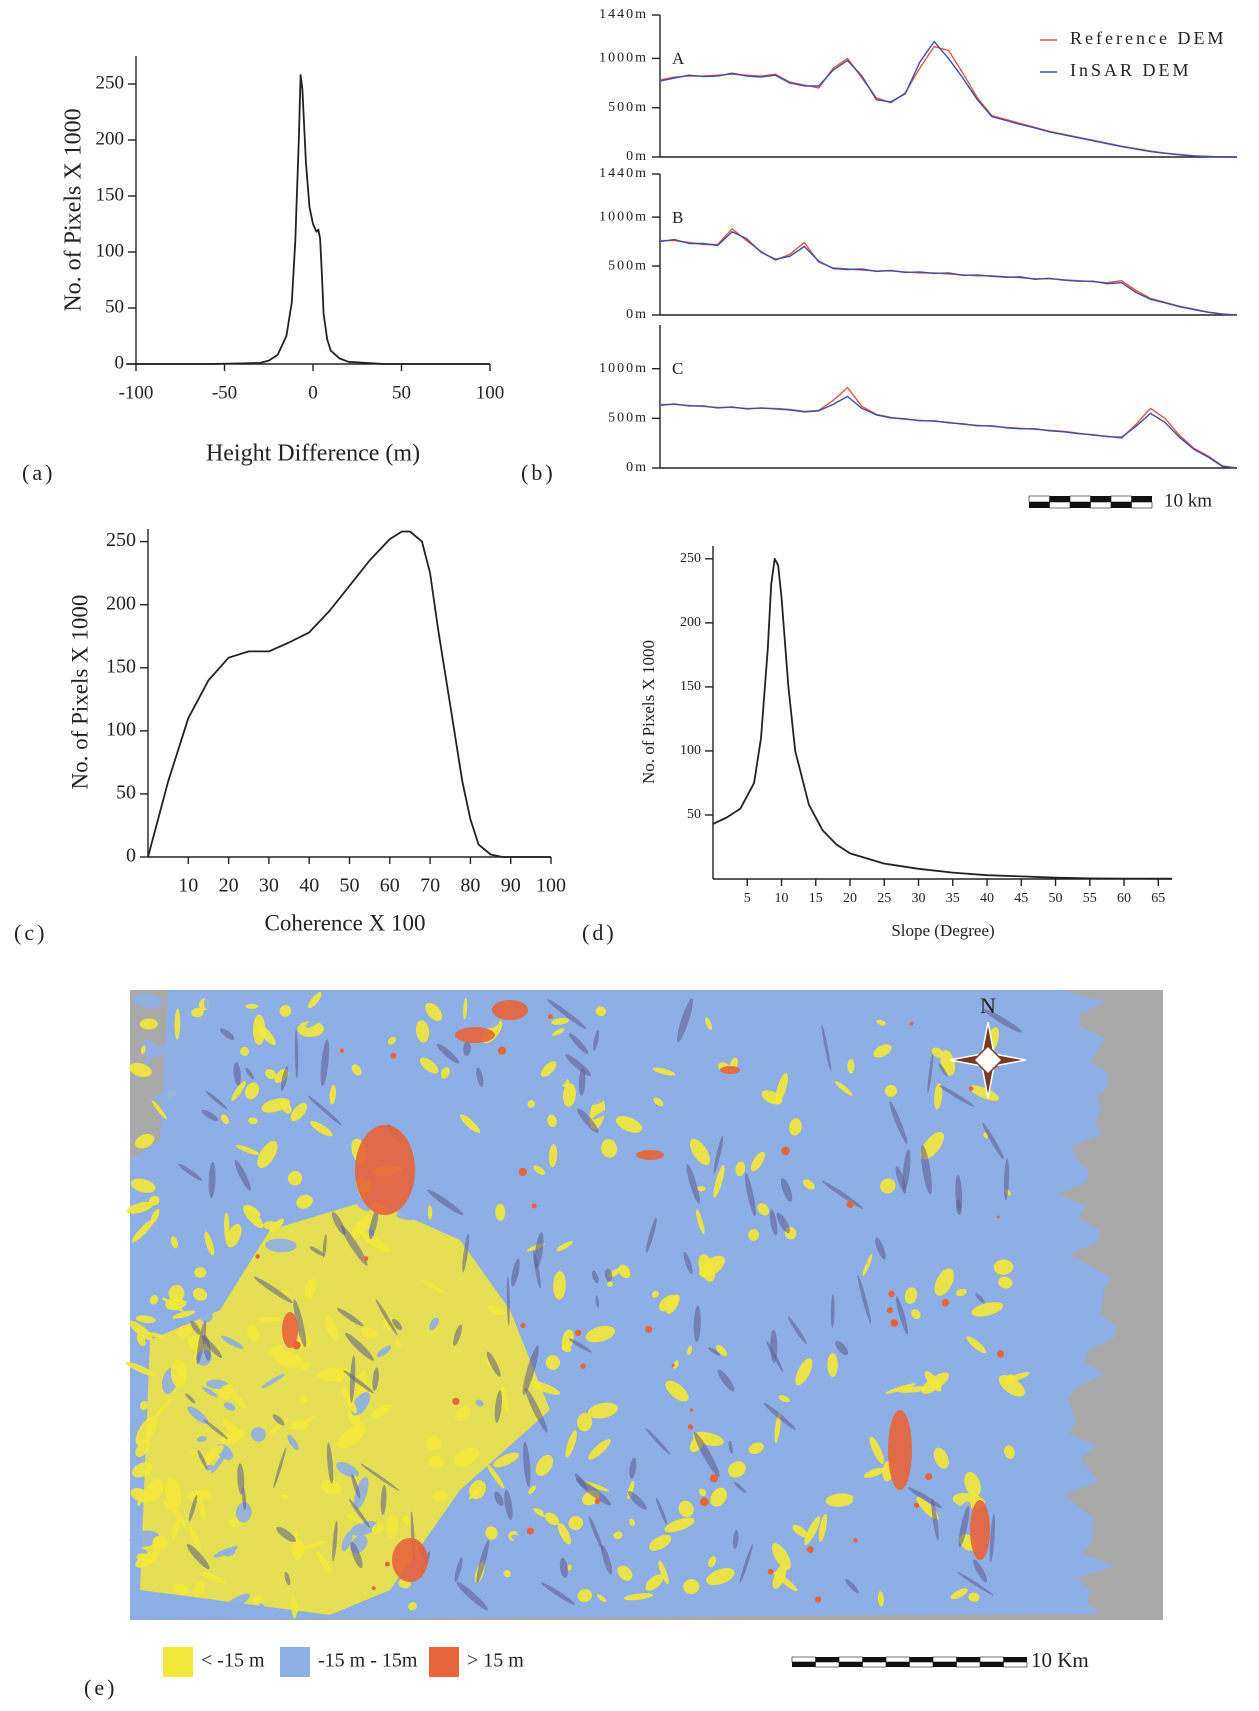  Describe the element at coordinates (110, 82) in the screenshot. I see `y-tick-label: 250` at that location.